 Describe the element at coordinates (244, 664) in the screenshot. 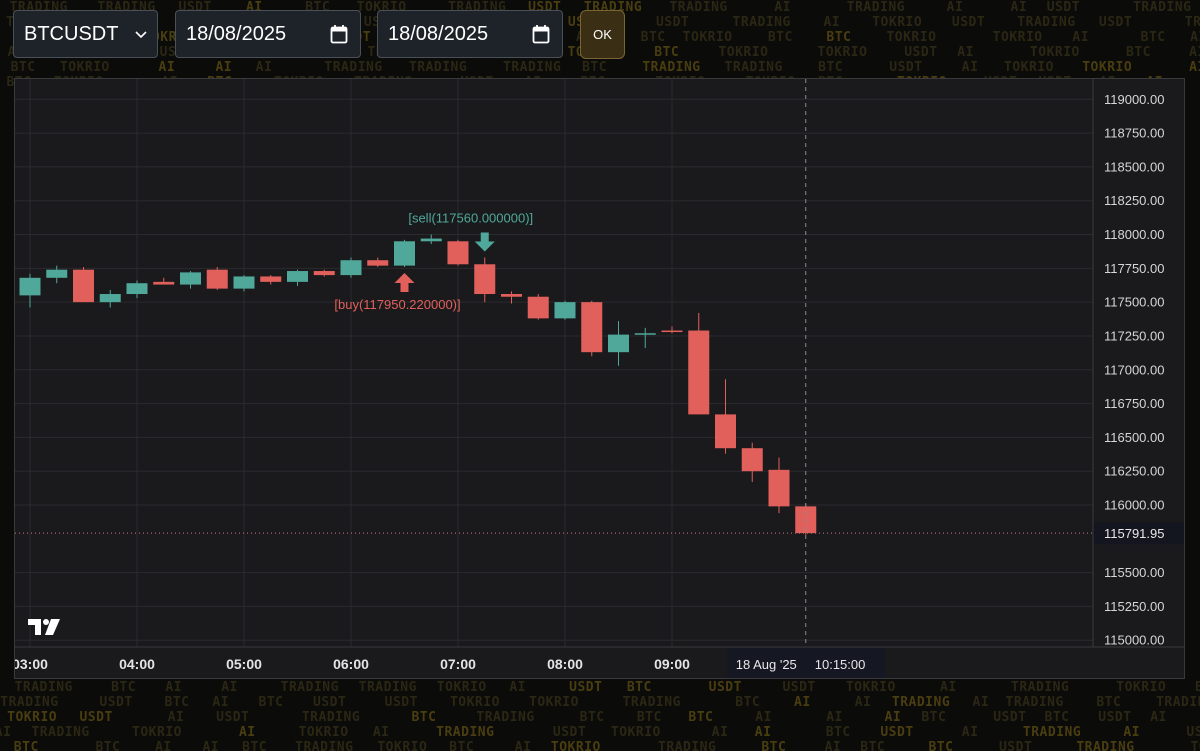

I see `time-axis-label: 05:00` at that location.